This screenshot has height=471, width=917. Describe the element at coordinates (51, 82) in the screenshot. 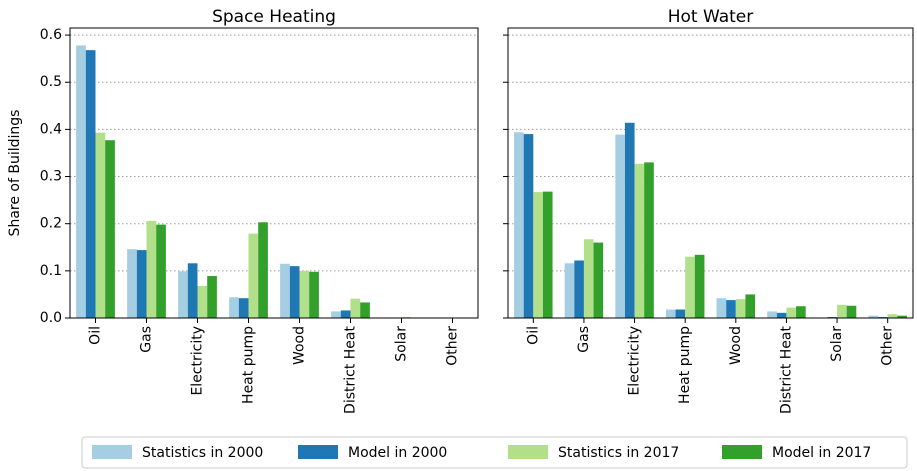

I see `y-tick-label: 0.5` at that location.